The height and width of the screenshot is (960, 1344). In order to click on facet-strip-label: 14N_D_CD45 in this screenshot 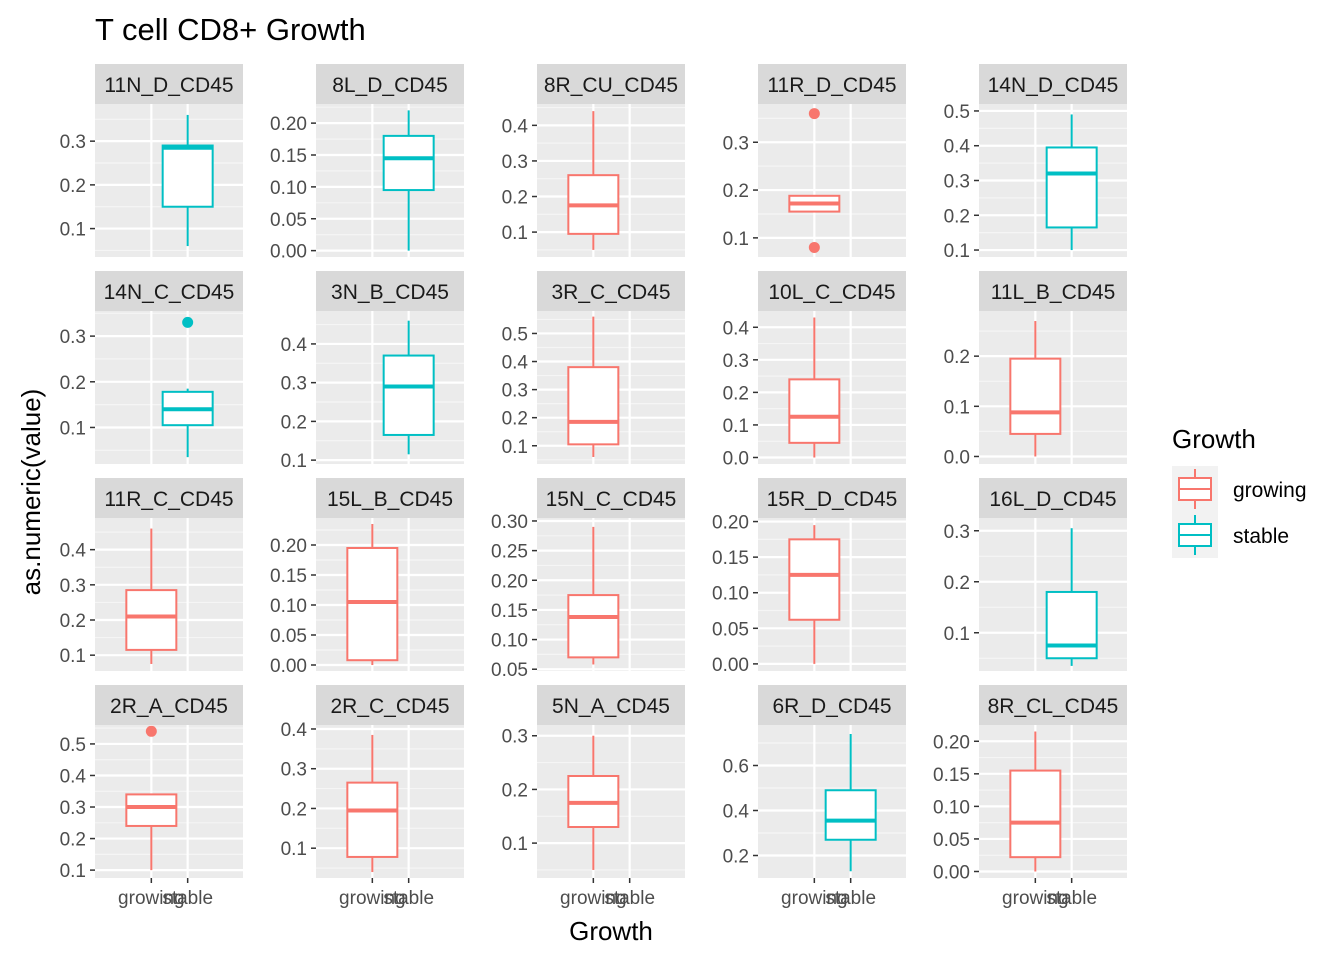, I will do `click(1053, 85)`.